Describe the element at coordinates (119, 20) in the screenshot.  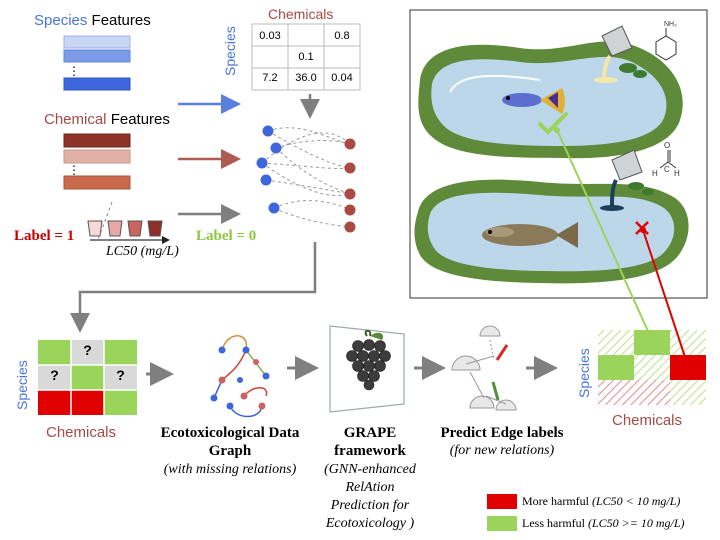
I see `species-features-rest: Features` at that location.